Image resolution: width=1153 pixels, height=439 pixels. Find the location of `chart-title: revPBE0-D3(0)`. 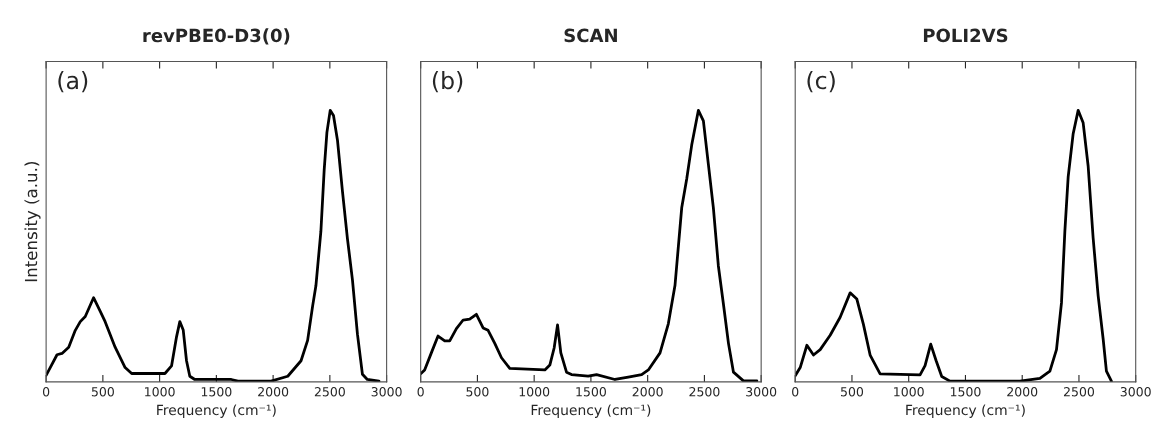

chart-title: revPBE0-D3(0) is located at coordinates (216, 36).